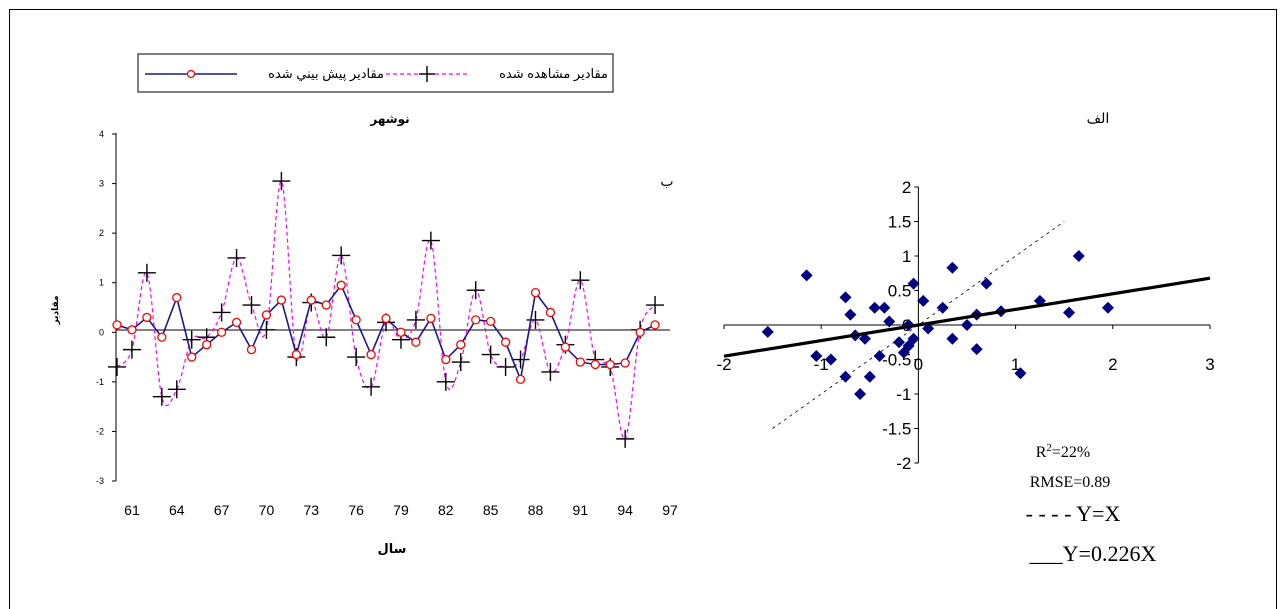 This screenshot has height=609, width=1286. I want to click on fit-line-legend: ___Y=0.226X, so click(1093, 553).